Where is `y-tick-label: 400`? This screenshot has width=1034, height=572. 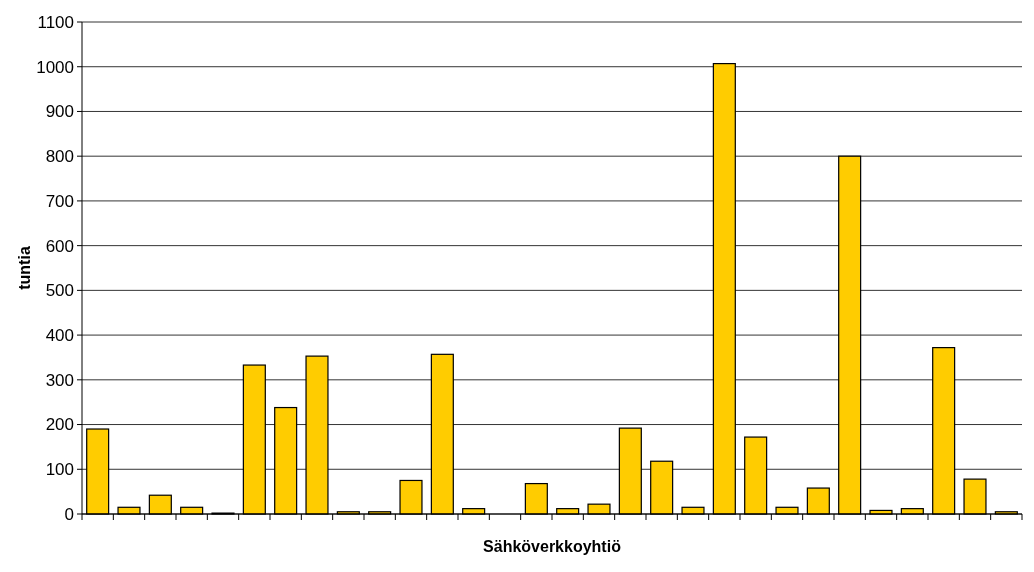
y-tick-label: 400 is located at coordinates (59, 336).